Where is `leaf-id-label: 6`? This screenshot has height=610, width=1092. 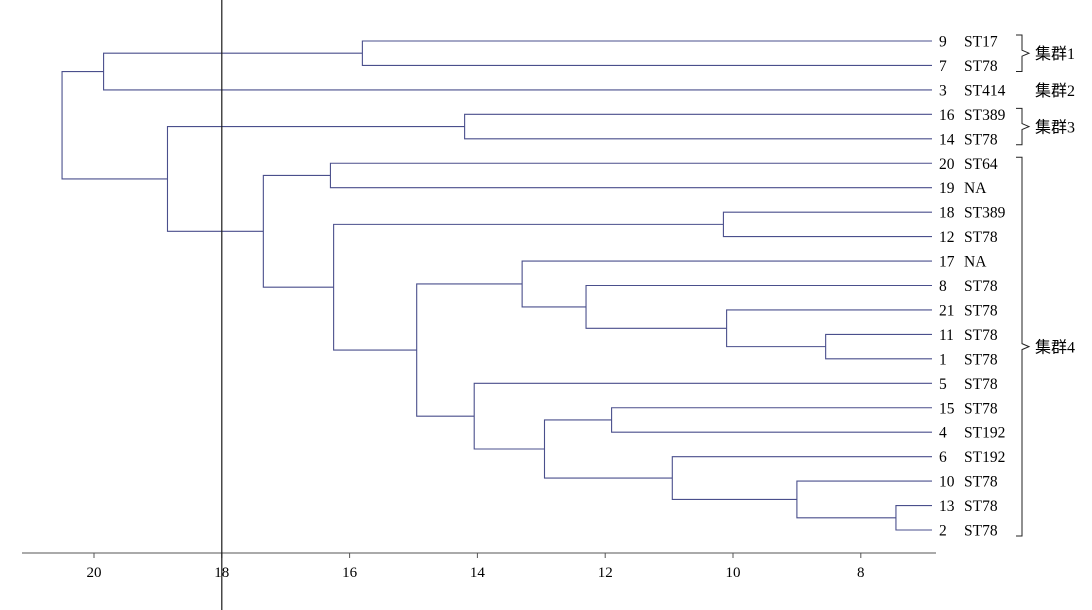
leaf-id-label: 6 is located at coordinates (943, 457).